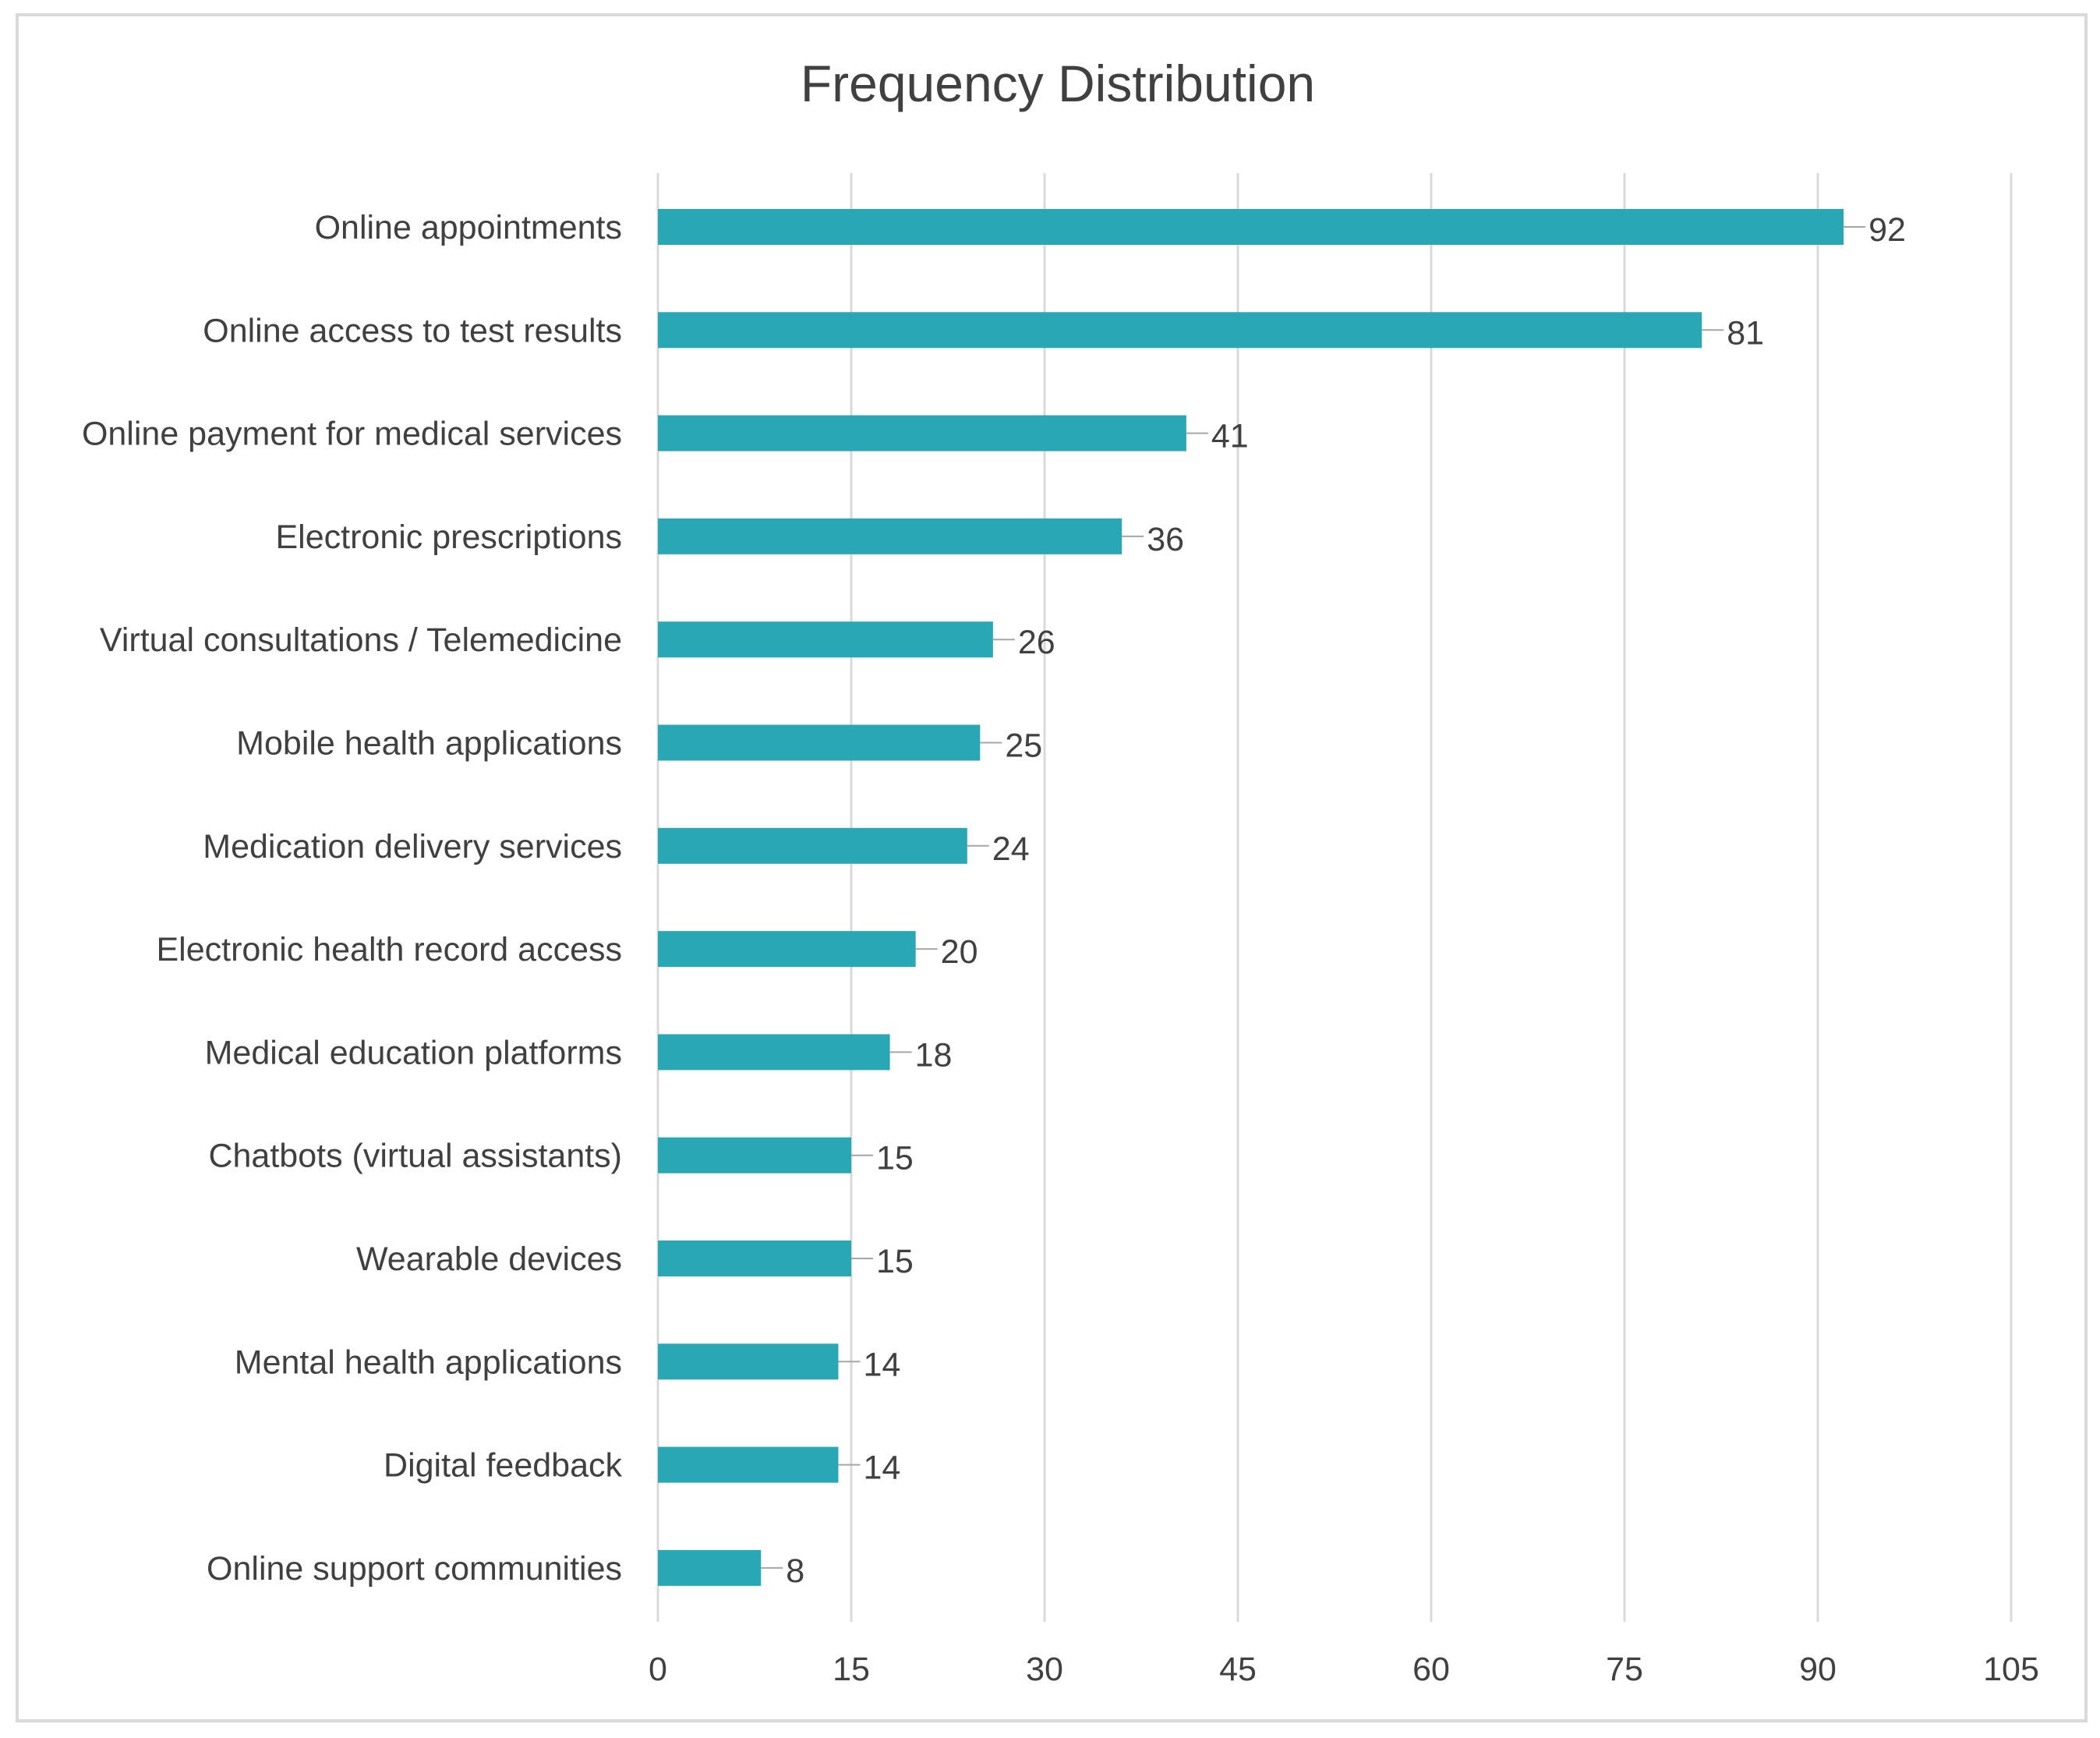 This screenshot has width=2100, height=1738. Describe the element at coordinates (960, 952) in the screenshot. I see `data-label: 20` at that location.